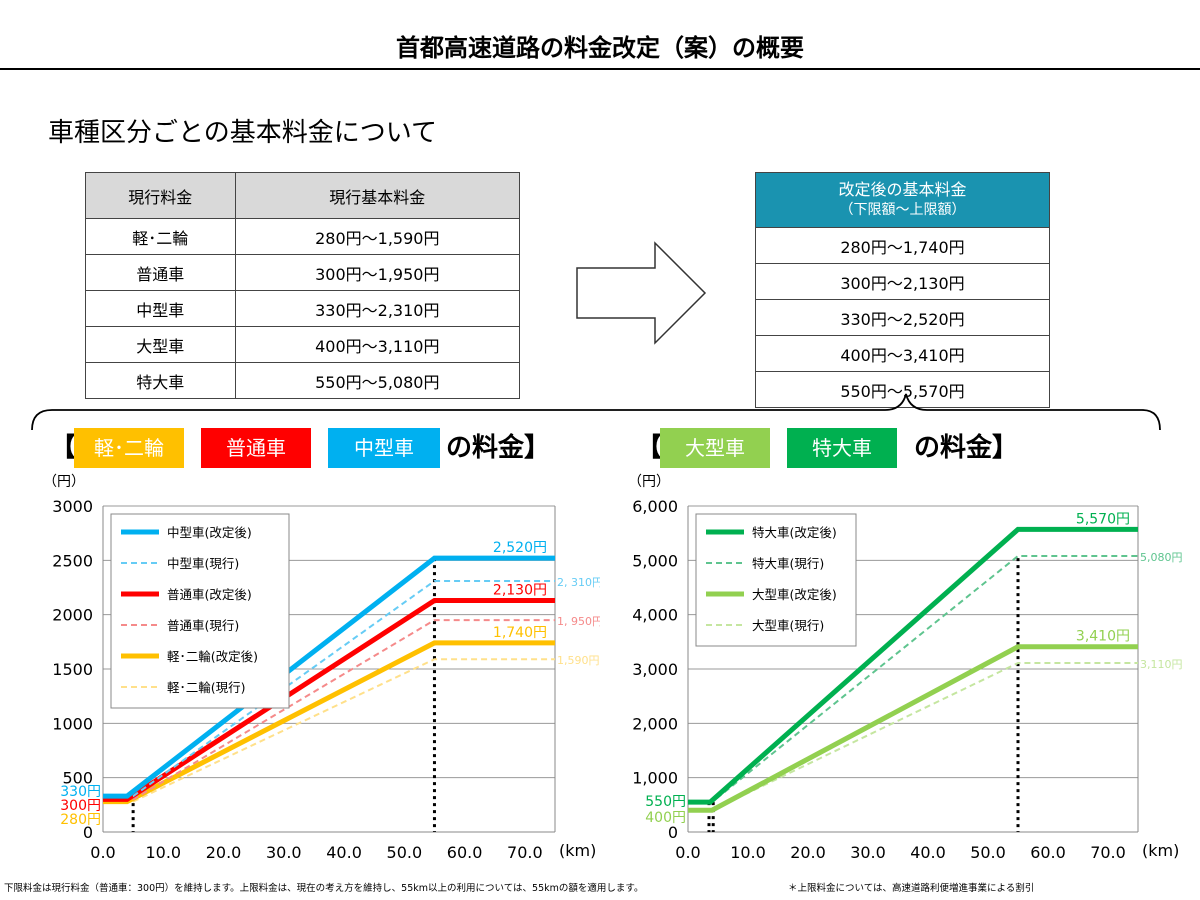 Image resolution: width=1200 pixels, height=900 pixels. I want to click on table-row: 300円～2,130円, so click(902, 281).